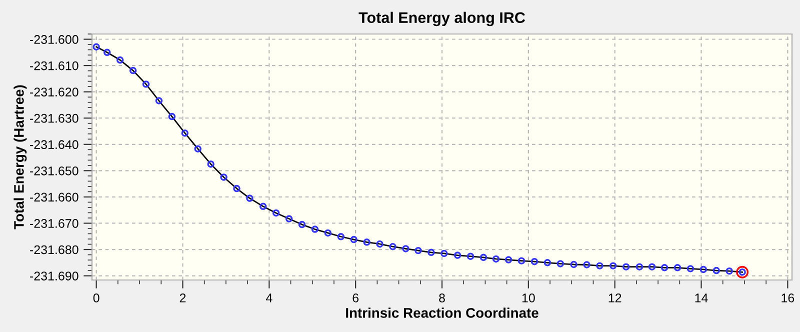 The image size is (800, 332). What do you see at coordinates (442, 298) in the screenshot?
I see `x-tick-label: 8` at bounding box center [442, 298].